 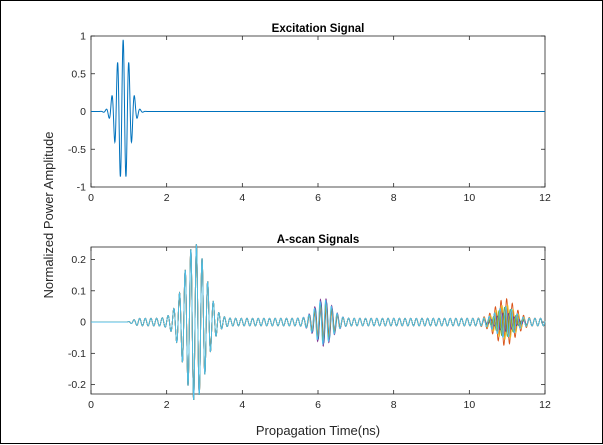 I want to click on bottom-x-tick-label: 6, so click(x=318, y=405).